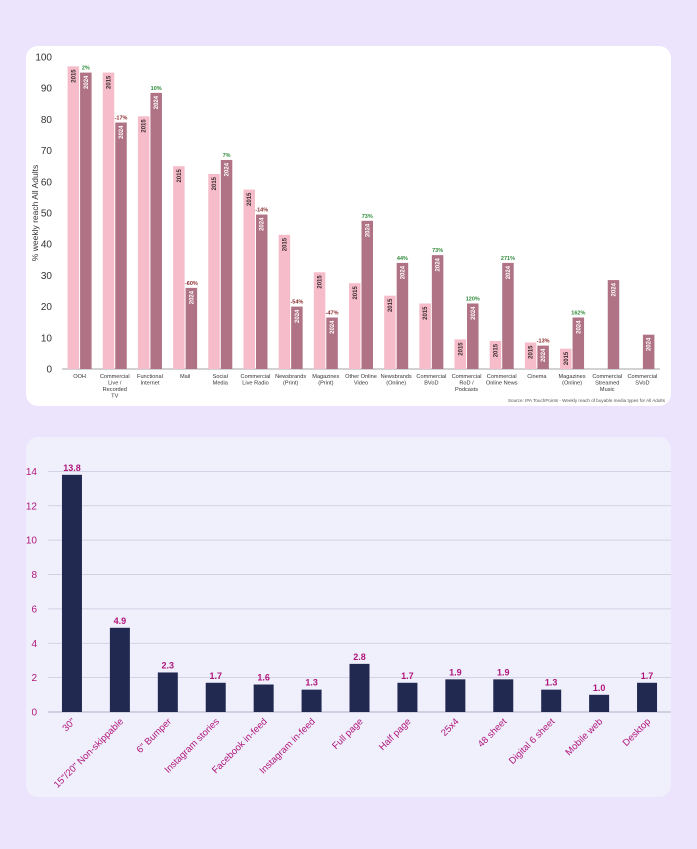 The width and height of the screenshot is (697, 849). What do you see at coordinates (296, 303) in the screenshot?
I see `change-label: -54%` at bounding box center [296, 303].